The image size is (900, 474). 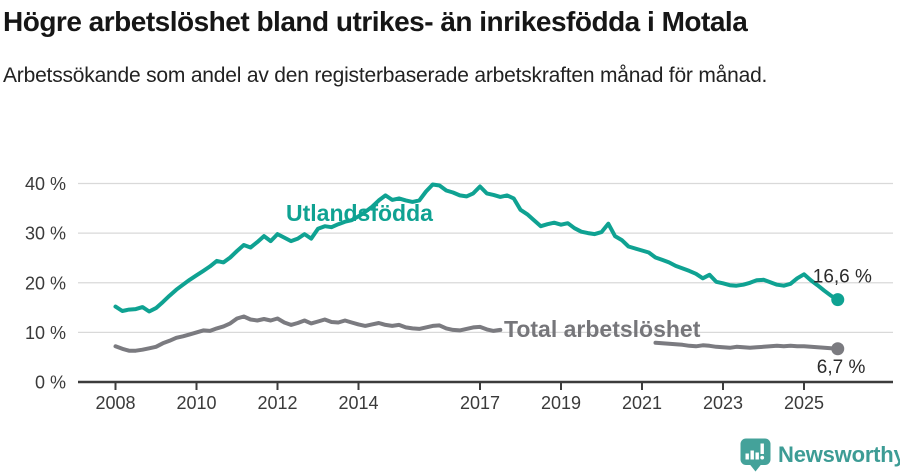 What do you see at coordinates (804, 403) in the screenshot?
I see `x-axis-label-2025: 2025` at bounding box center [804, 403].